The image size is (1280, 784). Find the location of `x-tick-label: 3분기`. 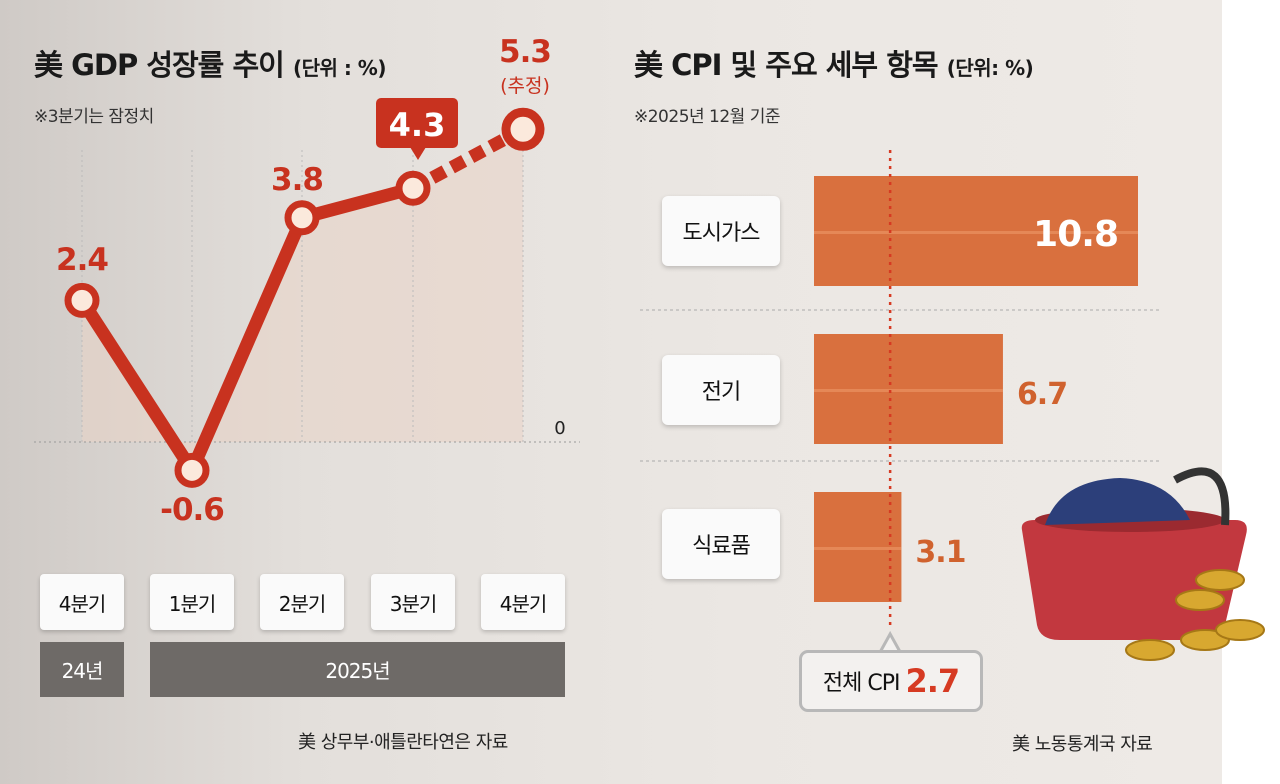

x-tick-label: 3분기 is located at coordinates (413, 602).